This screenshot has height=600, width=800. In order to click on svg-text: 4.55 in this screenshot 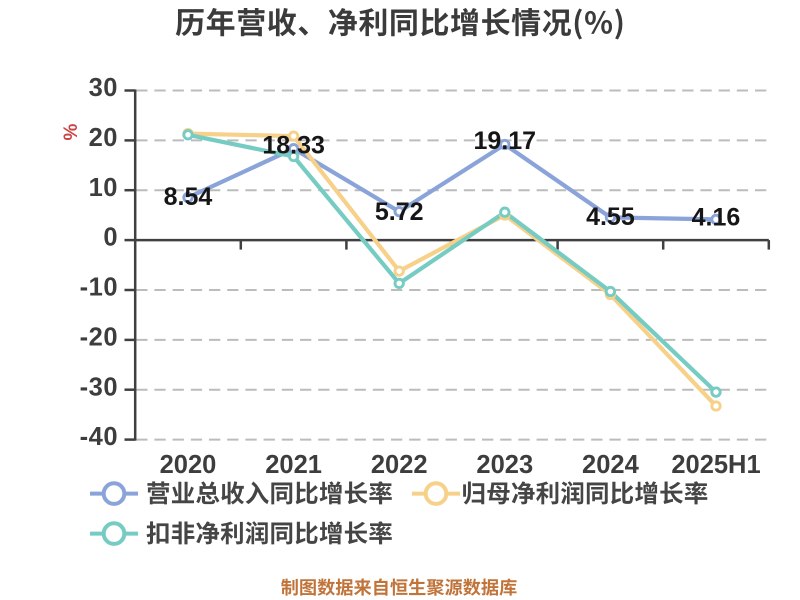, I will do `click(610, 217)`.